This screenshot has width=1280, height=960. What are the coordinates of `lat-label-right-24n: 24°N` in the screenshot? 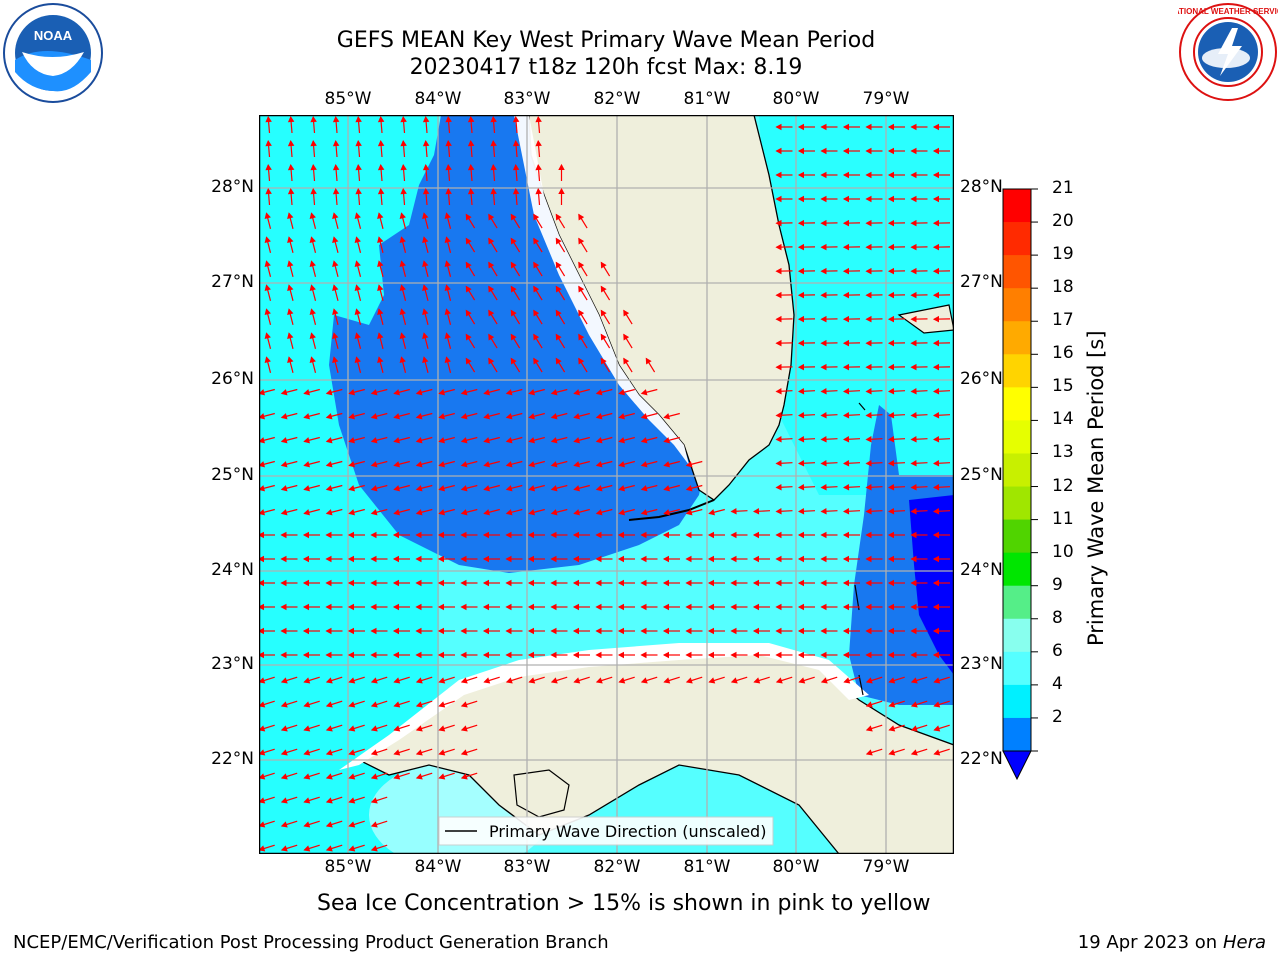 It's located at (981, 570).